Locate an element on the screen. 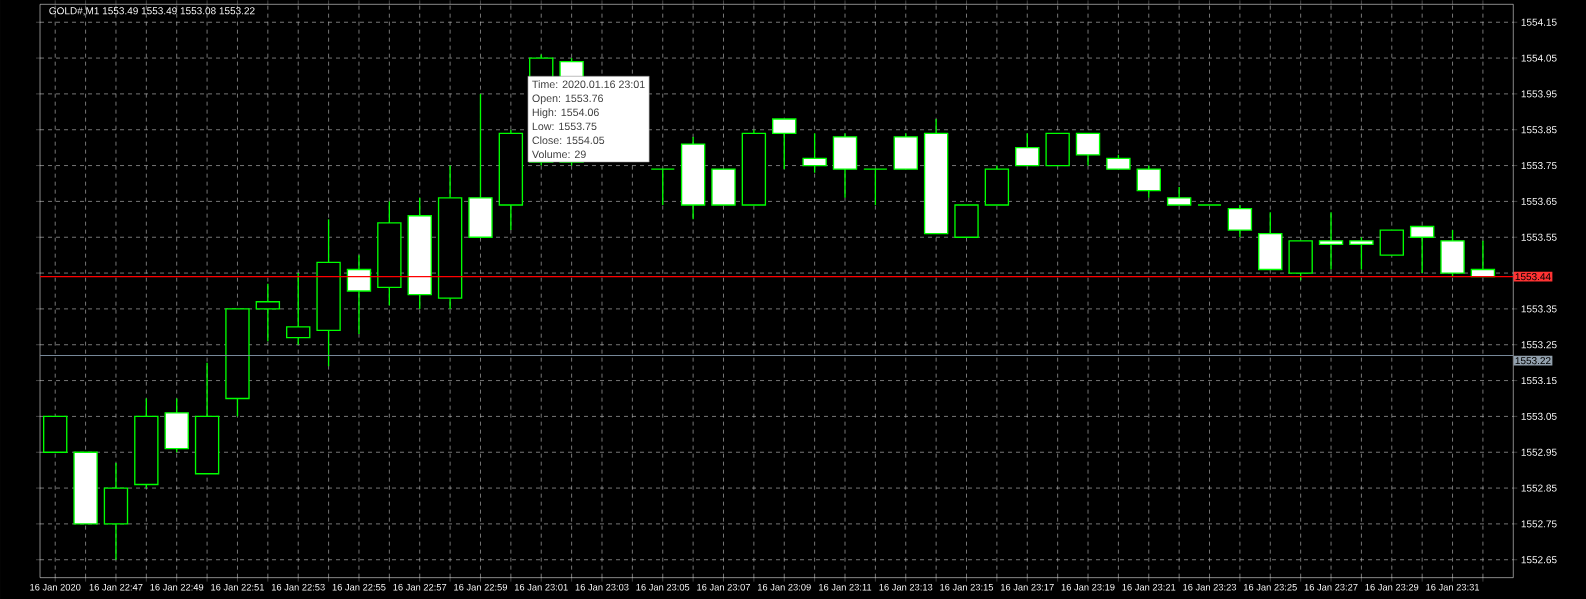 Image resolution: width=1586 pixels, height=599 pixels. annotation: Open: 1553.76 is located at coordinates (568, 99).